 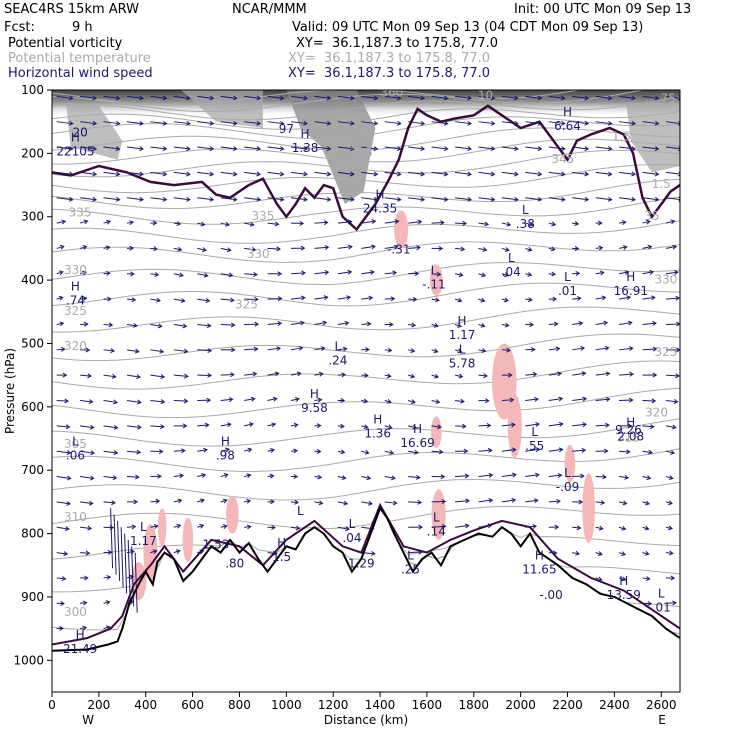 I want to click on pv-shade-region, so click(x=331, y=147).